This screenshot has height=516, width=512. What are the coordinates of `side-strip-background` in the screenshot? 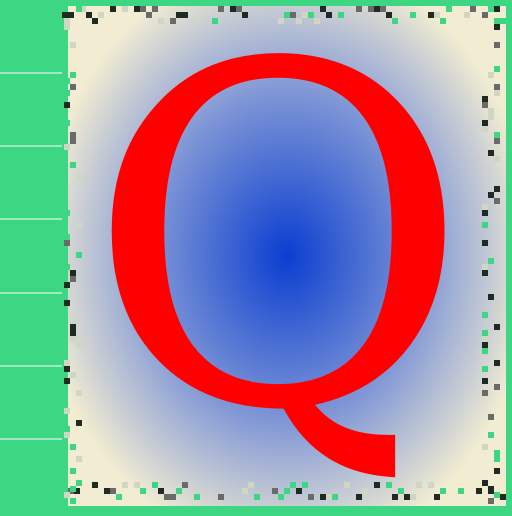 It's located at (33, 256).